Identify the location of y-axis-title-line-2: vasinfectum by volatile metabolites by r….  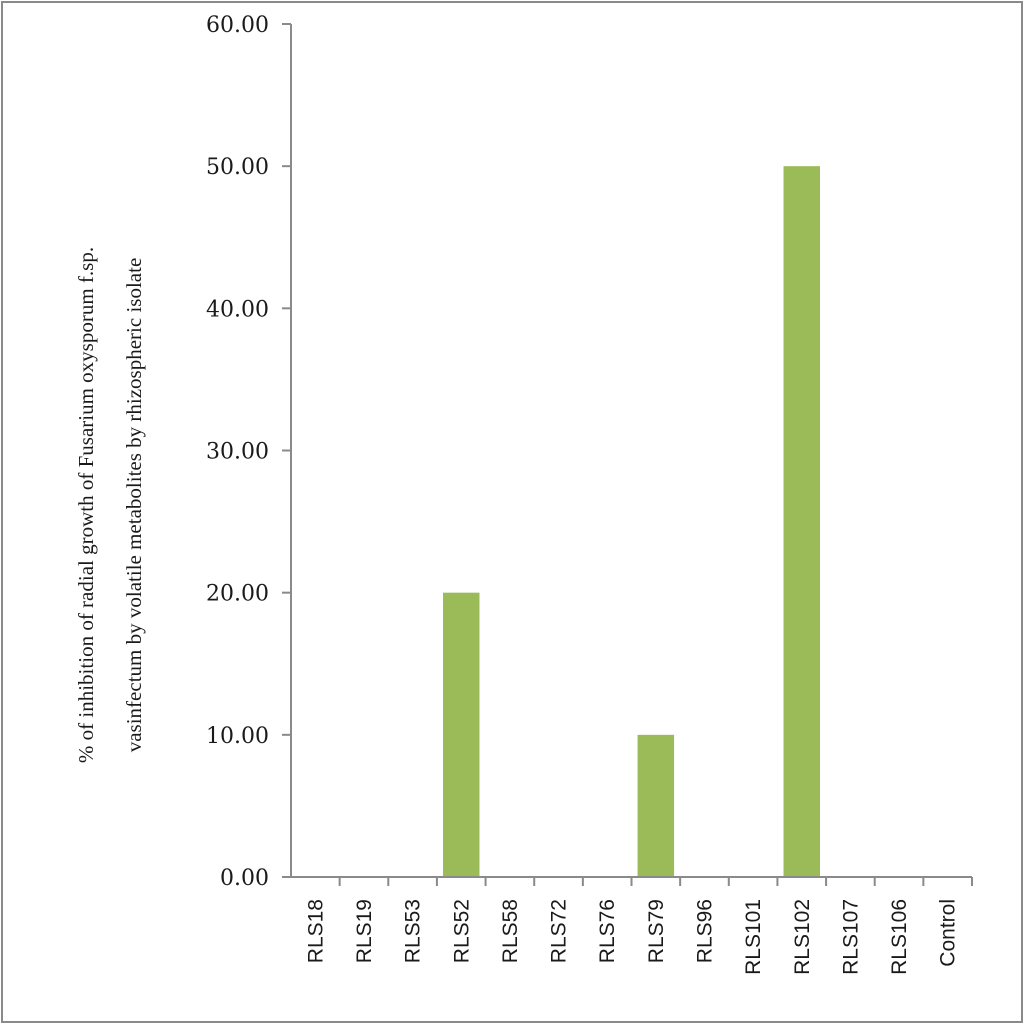
(134, 505).